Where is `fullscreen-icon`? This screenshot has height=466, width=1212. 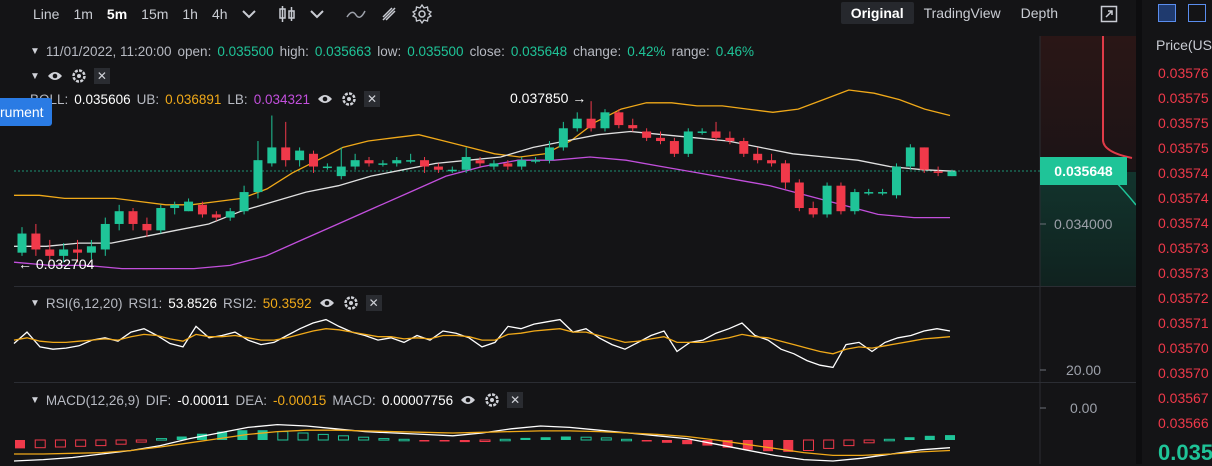
fullscreen-icon is located at coordinates (1109, 15).